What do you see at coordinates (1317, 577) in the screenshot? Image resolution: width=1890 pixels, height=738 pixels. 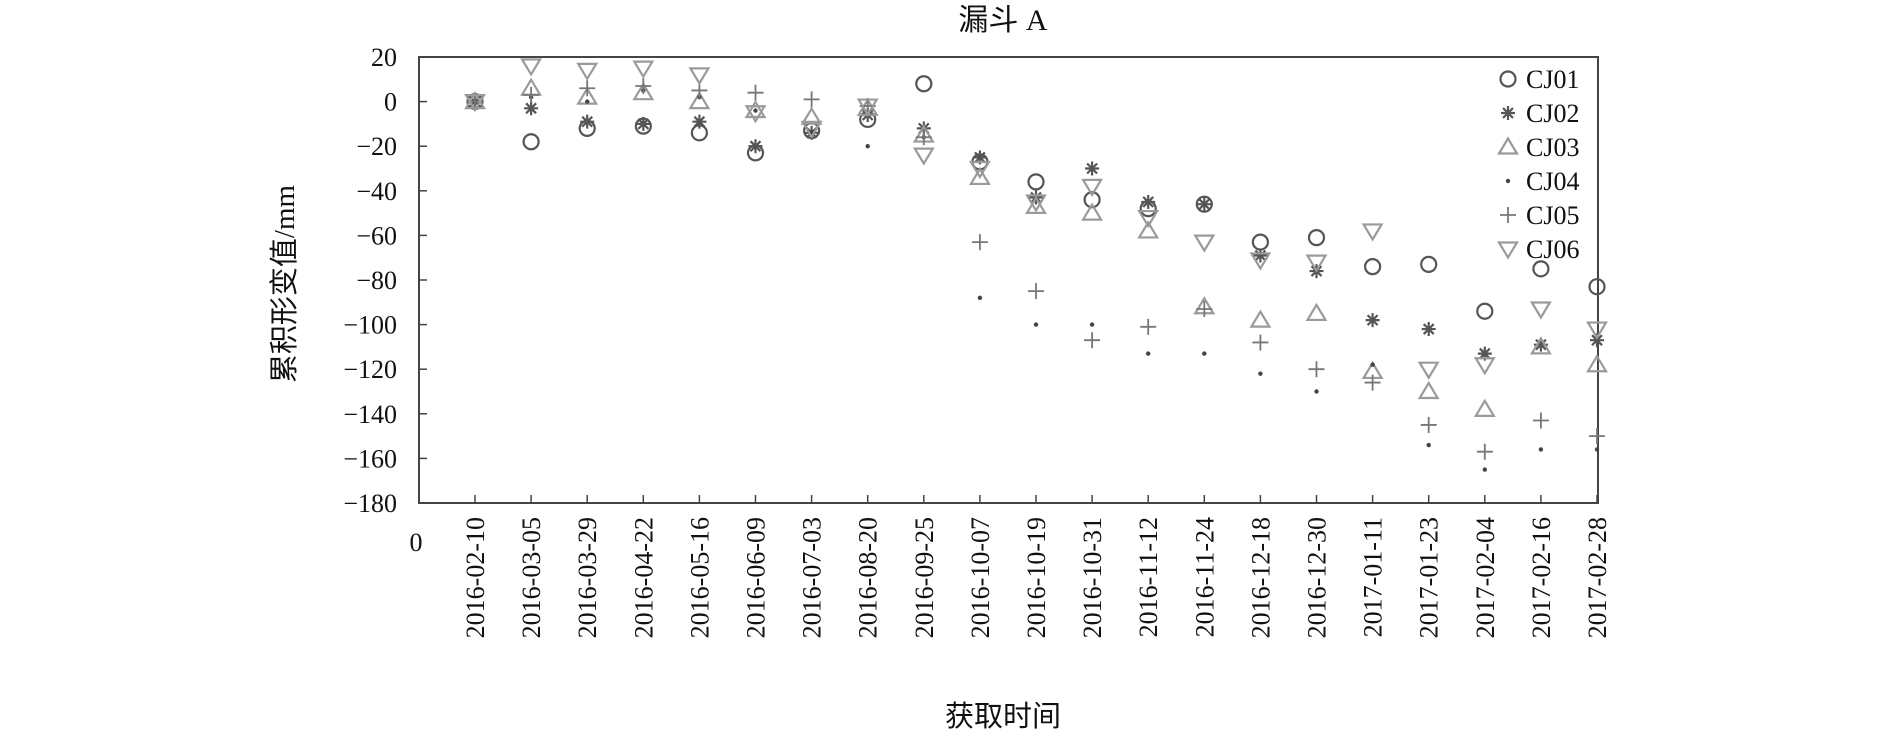 I see `x-tick-label: 2016-12-30` at bounding box center [1317, 577].